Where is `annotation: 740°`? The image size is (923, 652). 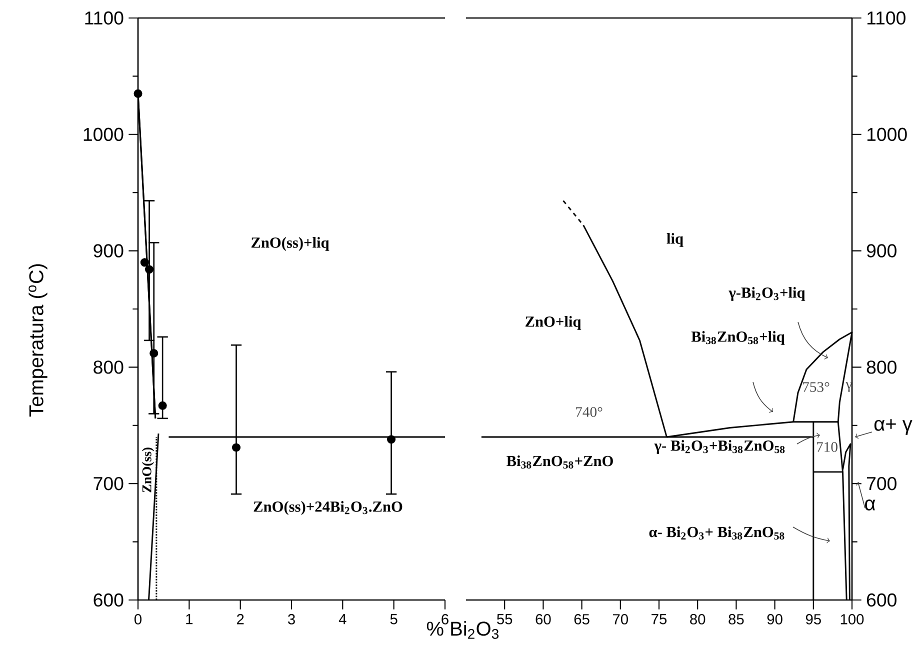 annotation: 740° is located at coordinates (589, 412).